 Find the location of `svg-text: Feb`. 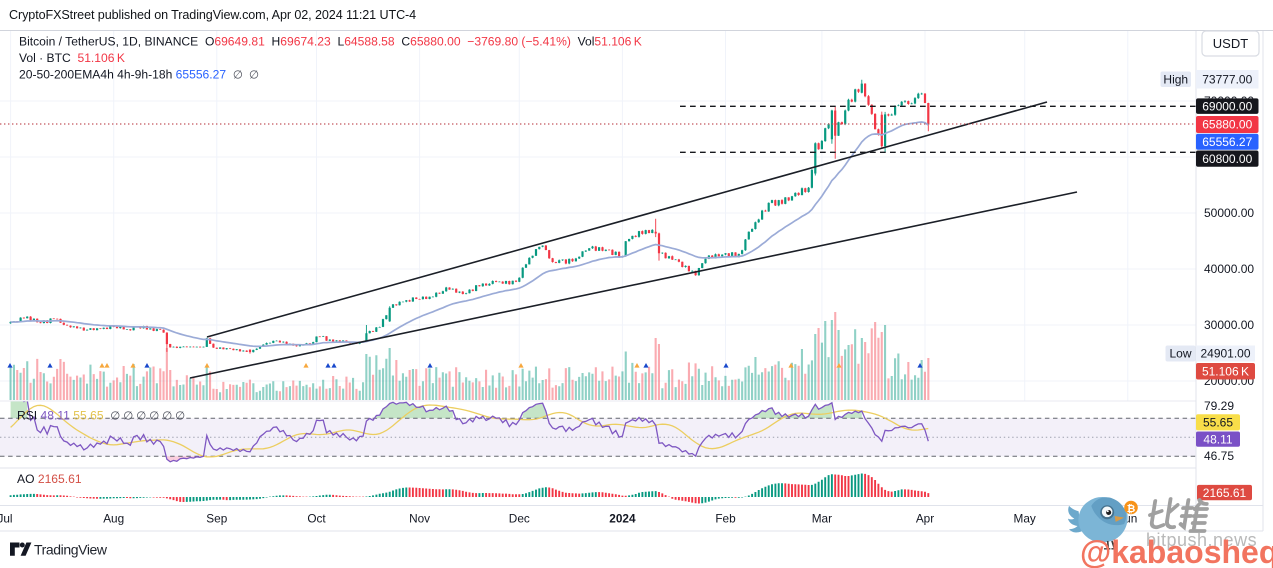

svg-text: Feb is located at coordinates (725, 519).